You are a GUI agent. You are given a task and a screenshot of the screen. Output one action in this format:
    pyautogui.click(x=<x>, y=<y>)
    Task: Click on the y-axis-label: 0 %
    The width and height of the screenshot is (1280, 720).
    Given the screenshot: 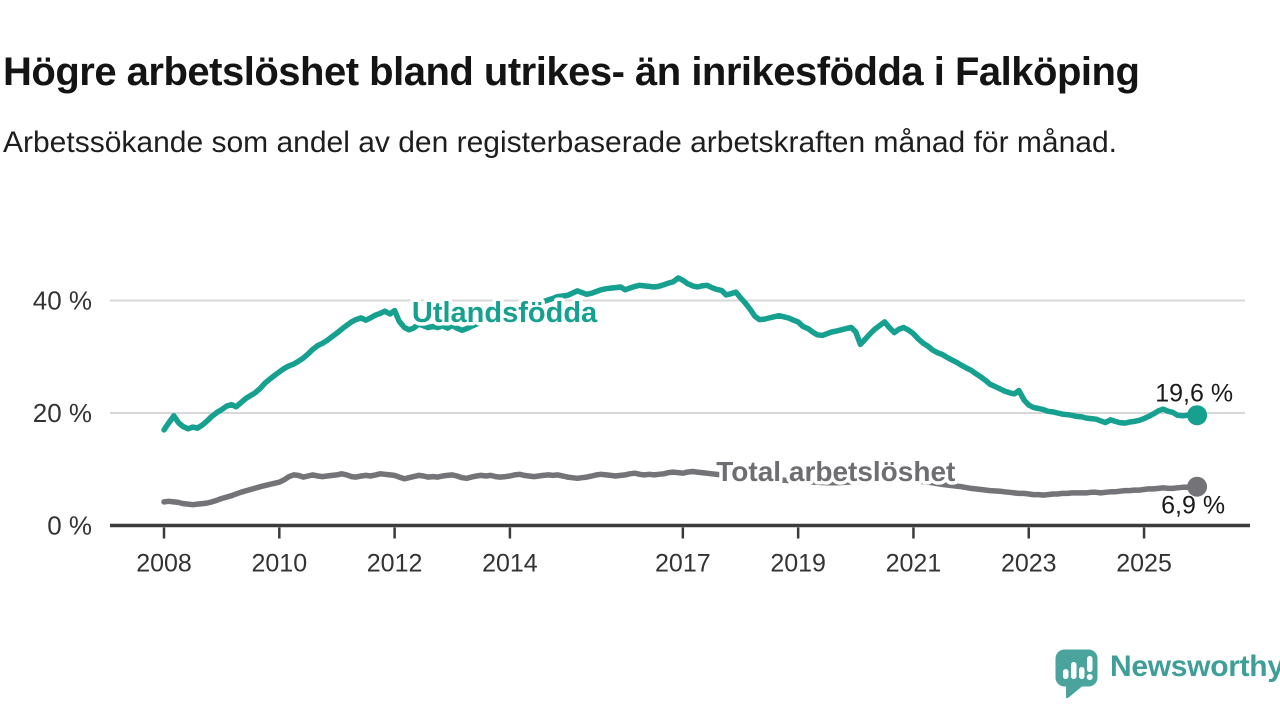 What is the action you would take?
    pyautogui.click(x=69, y=526)
    